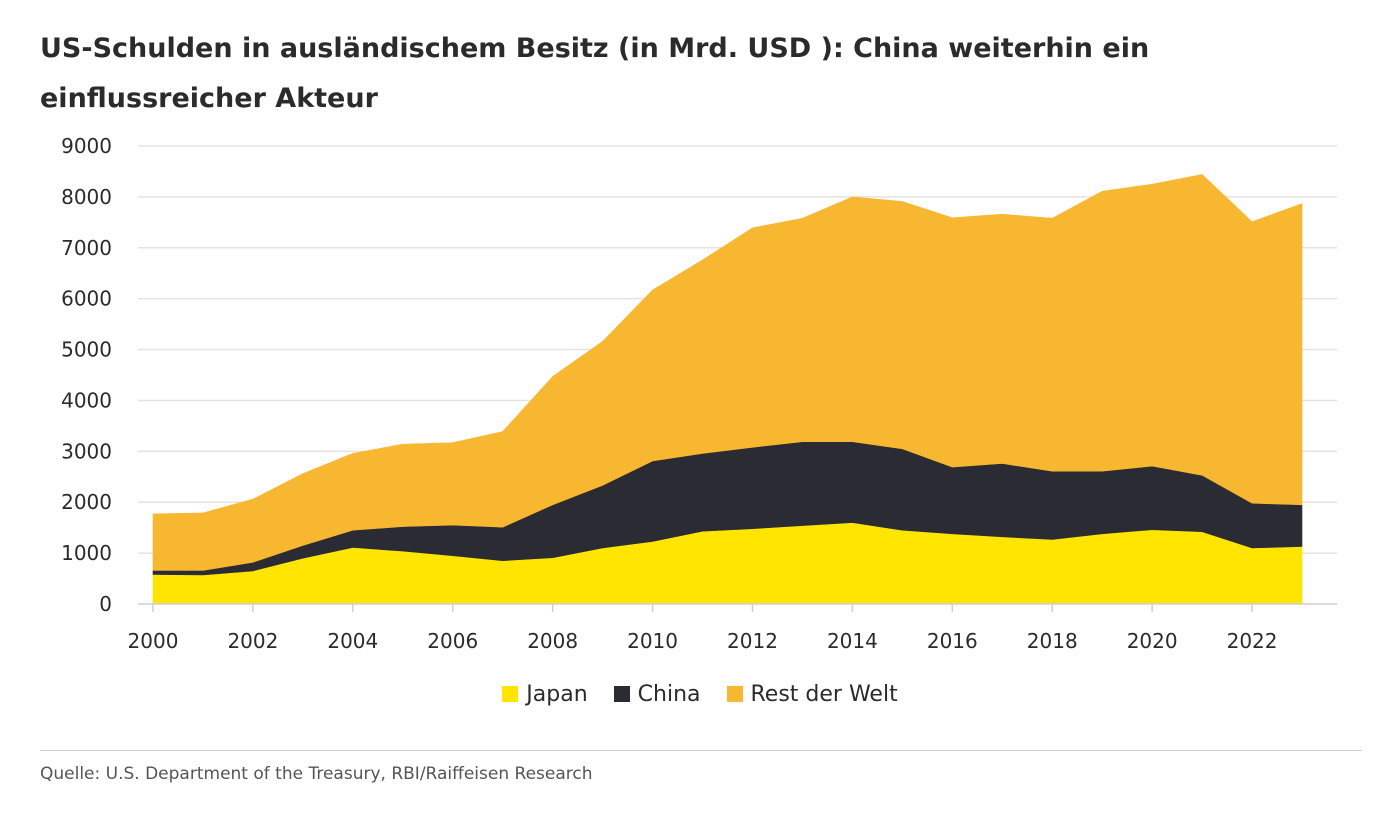 Image resolution: width=1400 pixels, height=815 pixels. What do you see at coordinates (701, 750) in the screenshot?
I see `footer-divider` at bounding box center [701, 750].